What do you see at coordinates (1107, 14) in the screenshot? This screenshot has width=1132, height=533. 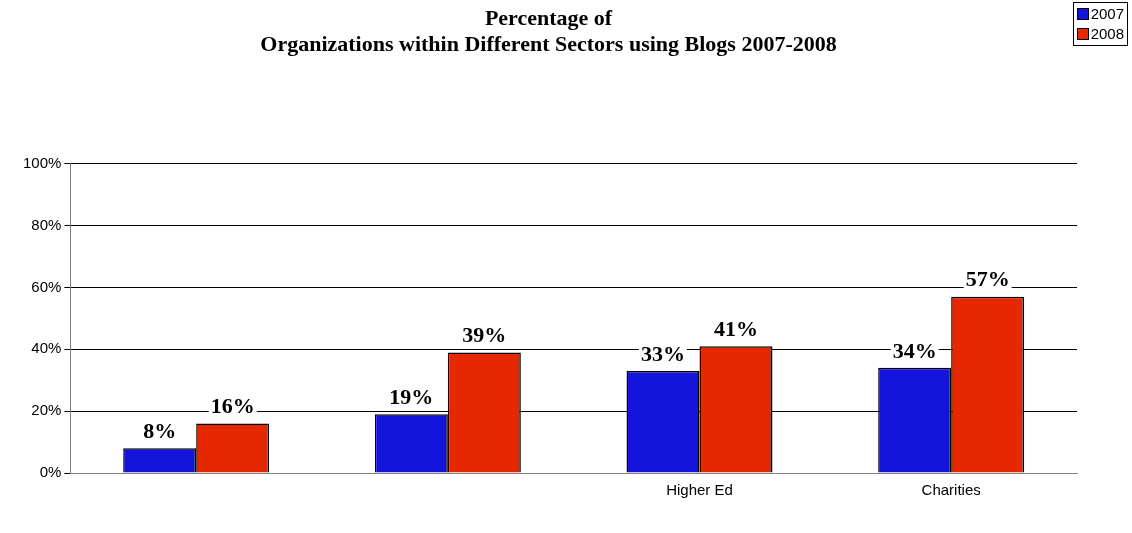 I see `legend-label: 2007` at bounding box center [1107, 14].